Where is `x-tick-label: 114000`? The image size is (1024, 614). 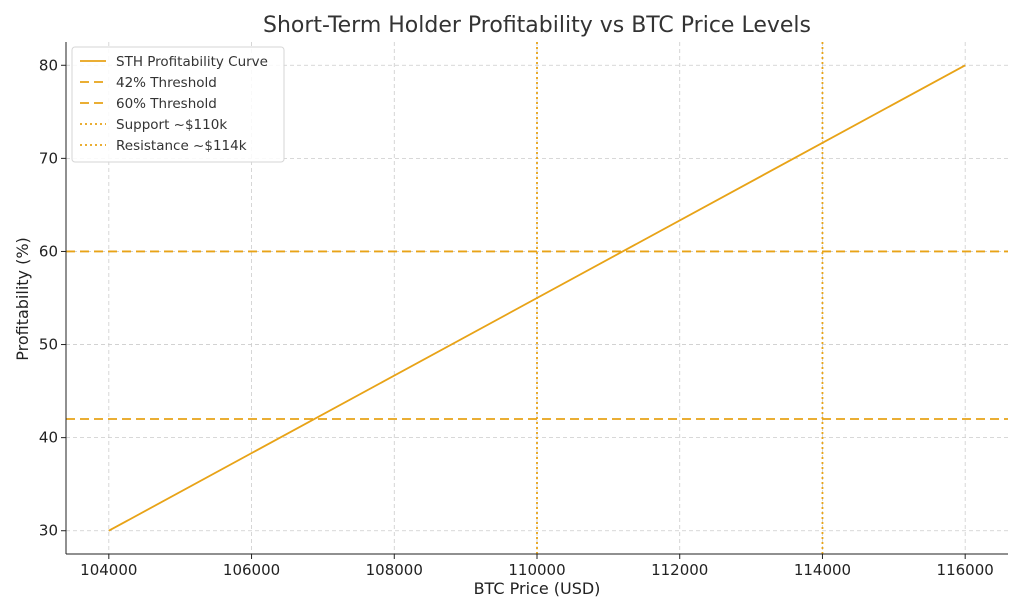
x-tick-label: 114000 is located at coordinates (822, 570).